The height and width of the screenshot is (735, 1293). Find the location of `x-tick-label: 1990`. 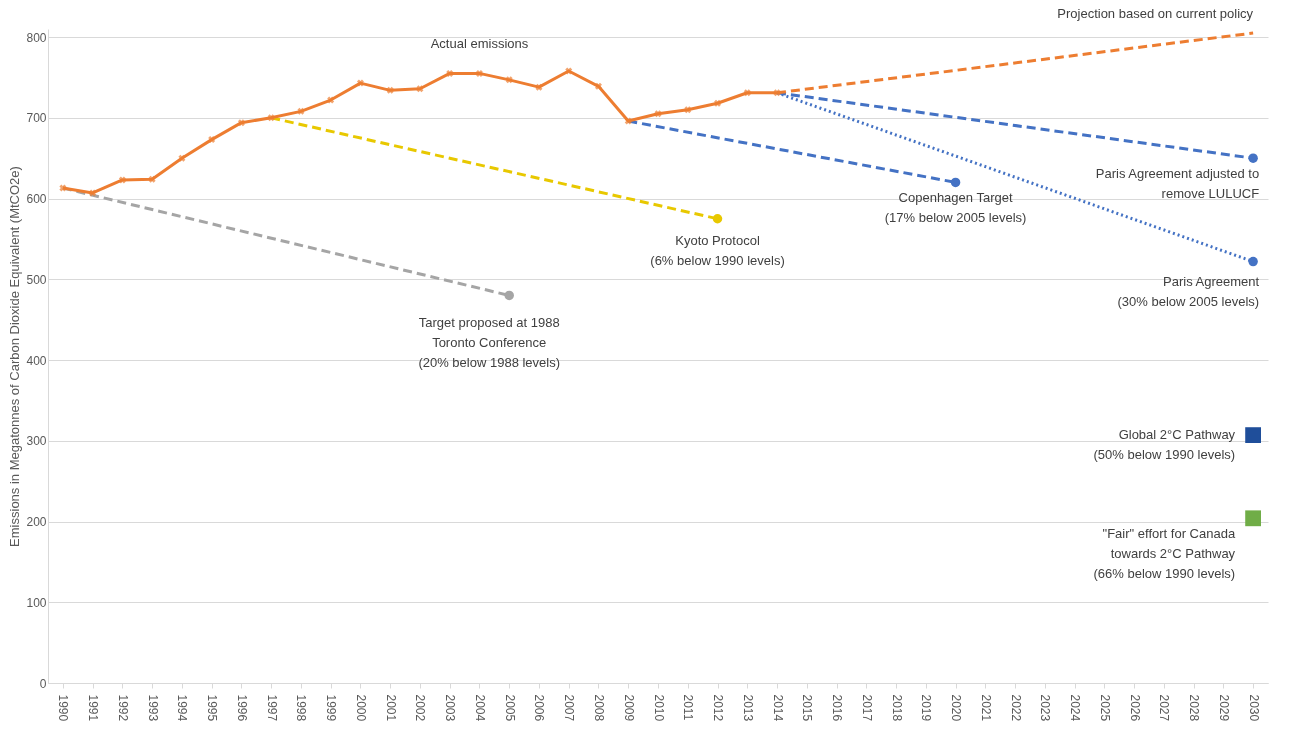

x-tick-label: 1990 is located at coordinates (63, 708).